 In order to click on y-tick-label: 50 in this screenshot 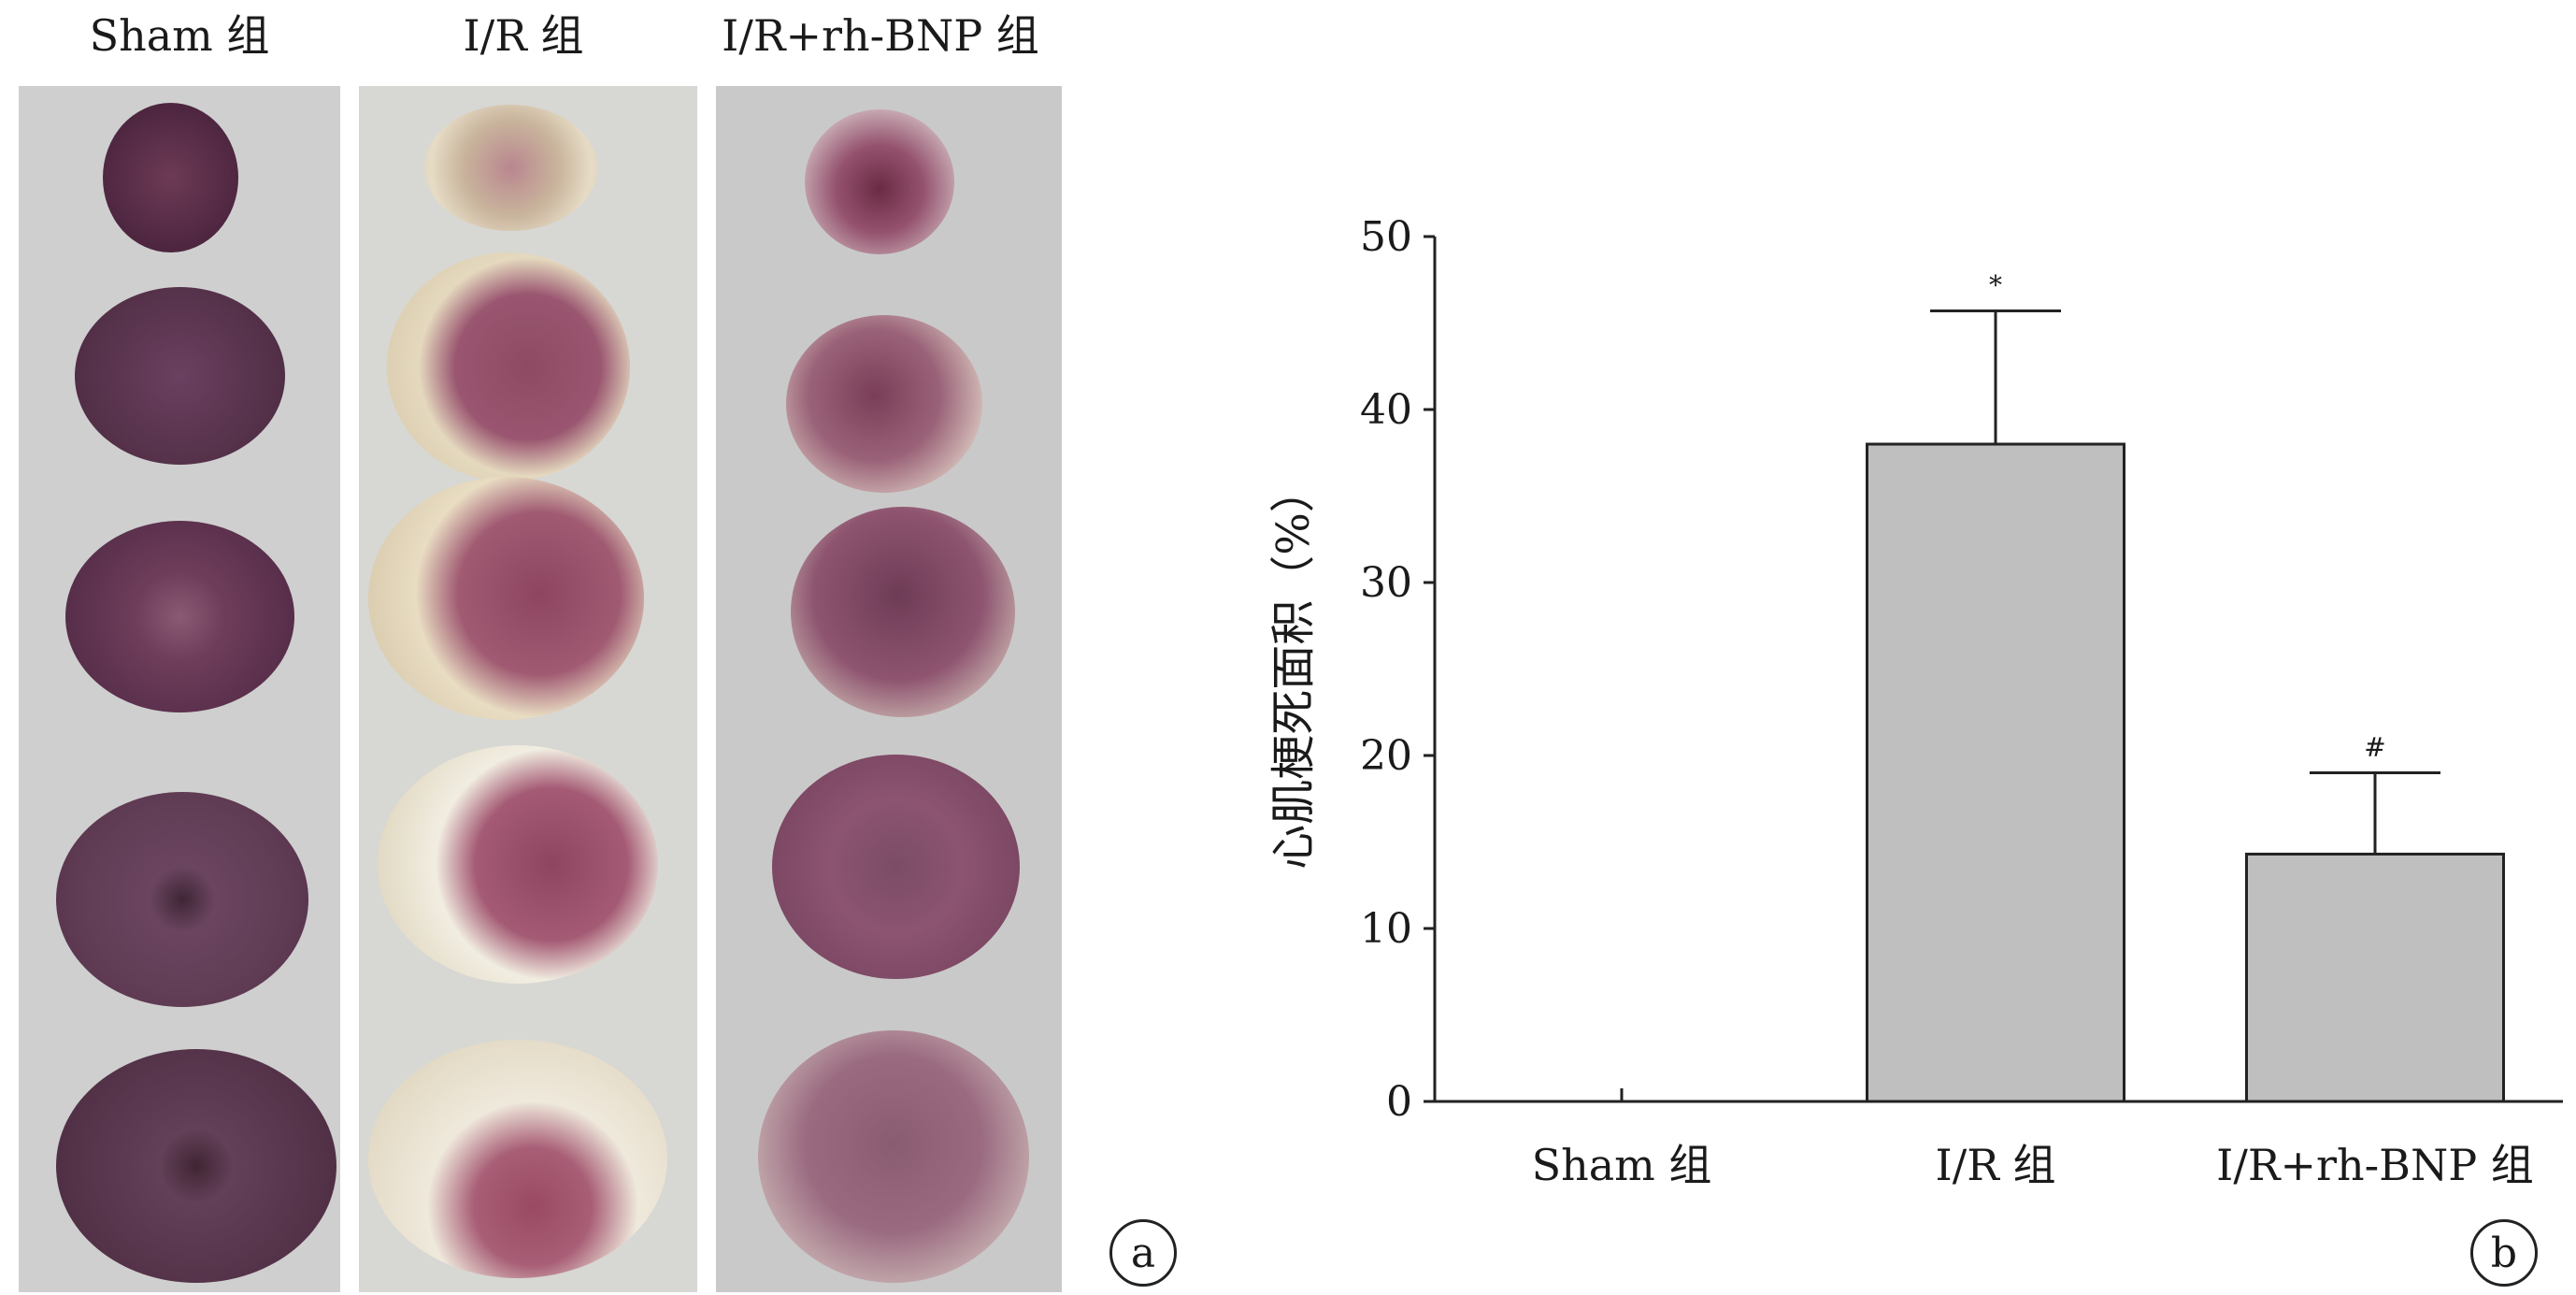, I will do `click(1386, 237)`.